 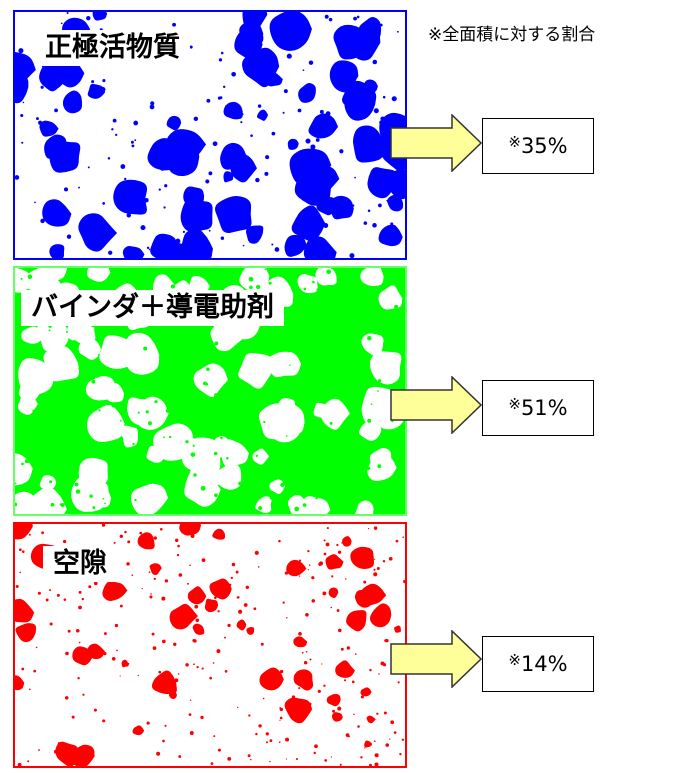 What do you see at coordinates (436, 143) in the screenshot?
I see `right-arrow-icon` at bounding box center [436, 143].